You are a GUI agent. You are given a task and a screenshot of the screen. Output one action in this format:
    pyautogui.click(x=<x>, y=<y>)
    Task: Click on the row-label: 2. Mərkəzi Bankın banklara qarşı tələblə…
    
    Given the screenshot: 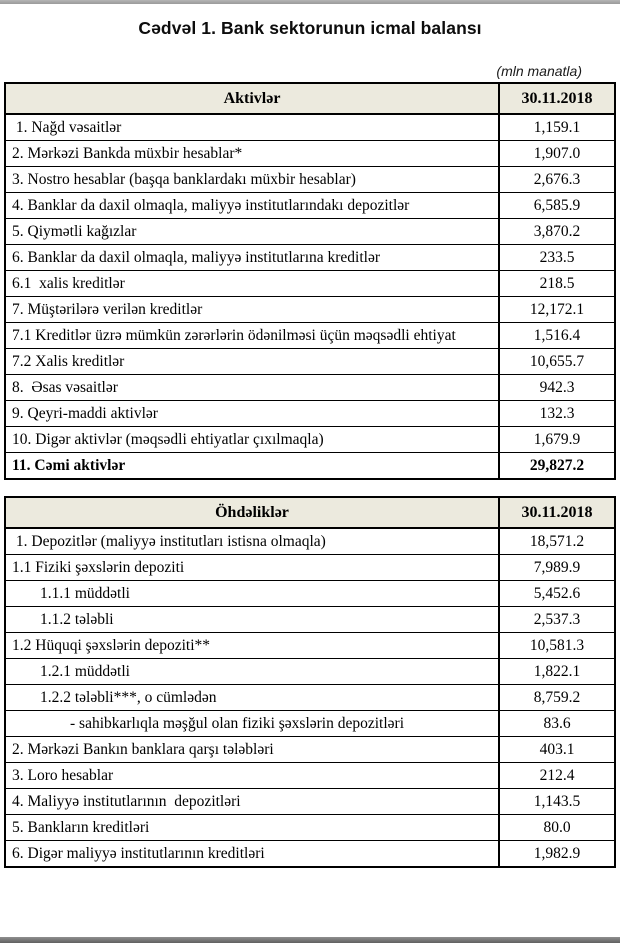 What is the action you would take?
    pyautogui.click(x=252, y=749)
    